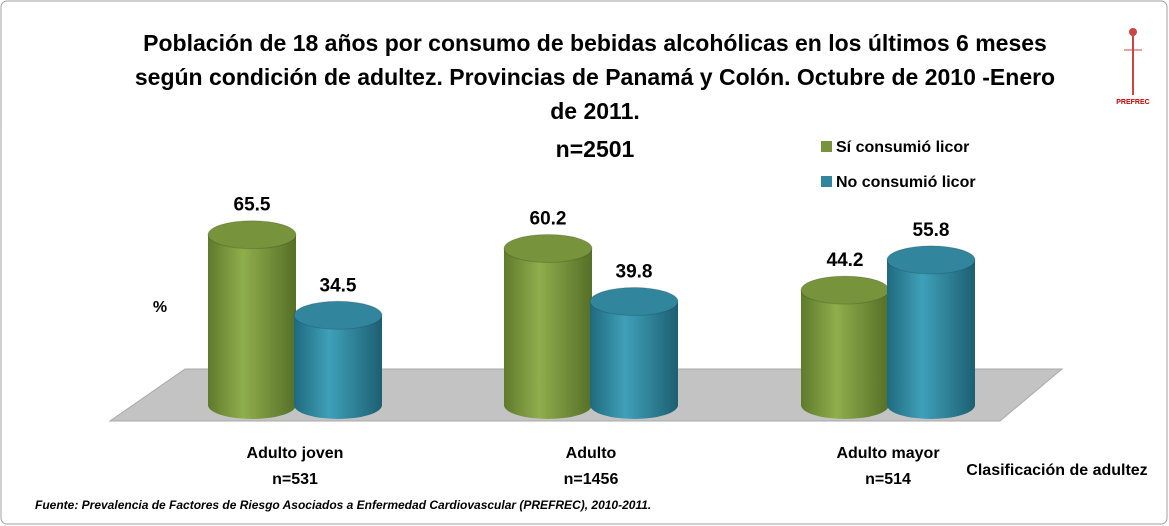 The image size is (1169, 526). Describe the element at coordinates (1132, 102) in the screenshot. I see `logo-text: PREFREC` at that location.